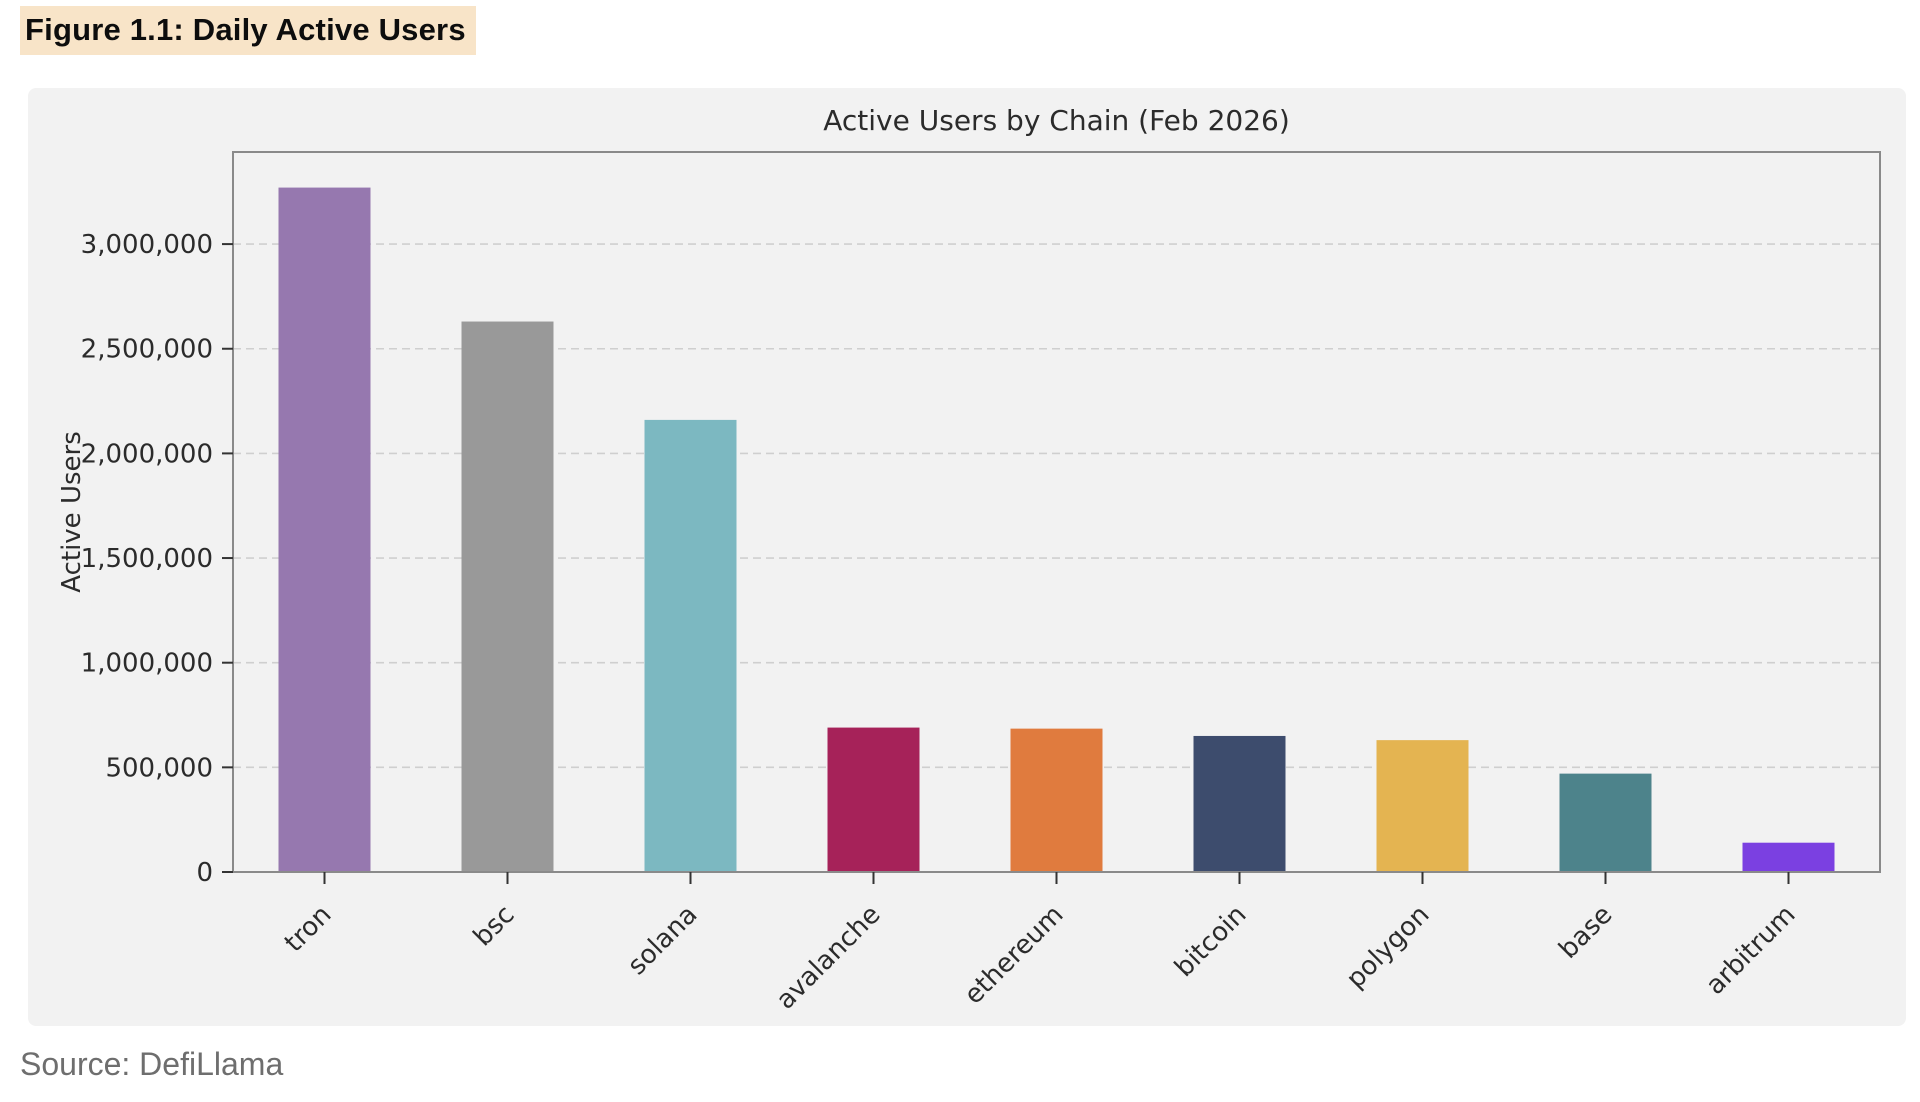 The width and height of the screenshot is (1920, 1102). Describe the element at coordinates (147, 454) in the screenshot. I see `y-tick-label: 2,000,000` at that location.